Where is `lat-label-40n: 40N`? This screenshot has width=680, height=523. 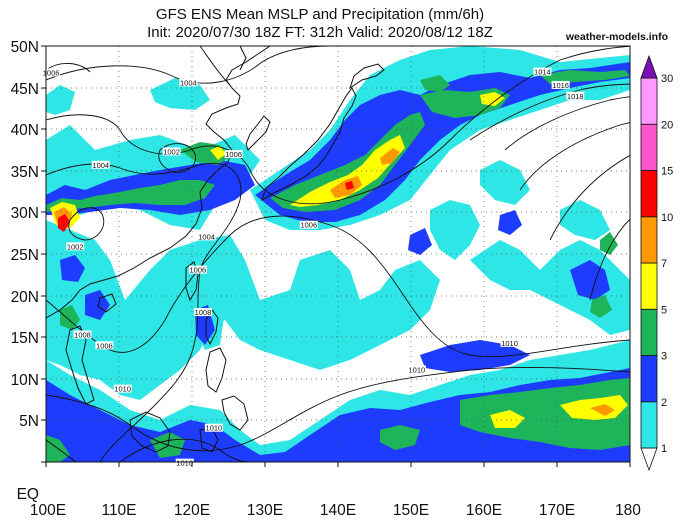
lat-label-40n: 40N is located at coordinates (25, 130).